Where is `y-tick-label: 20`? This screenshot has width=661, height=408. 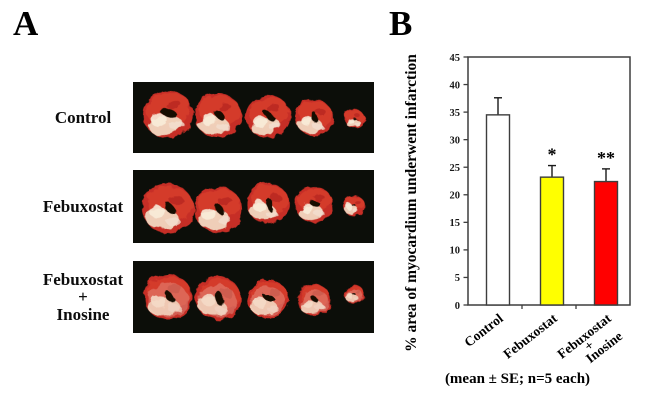
y-tick-label: 20 is located at coordinates (455, 196).